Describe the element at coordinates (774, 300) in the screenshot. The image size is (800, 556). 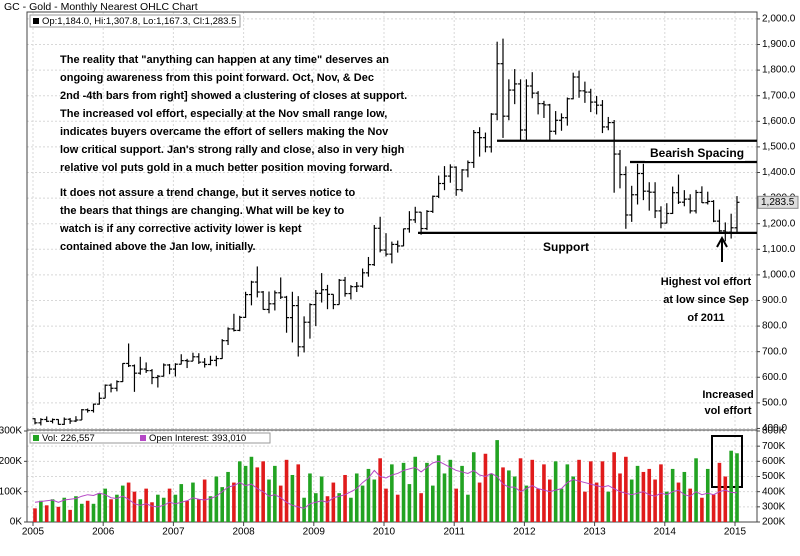
I see `y-tick-label: 900.0` at that location.